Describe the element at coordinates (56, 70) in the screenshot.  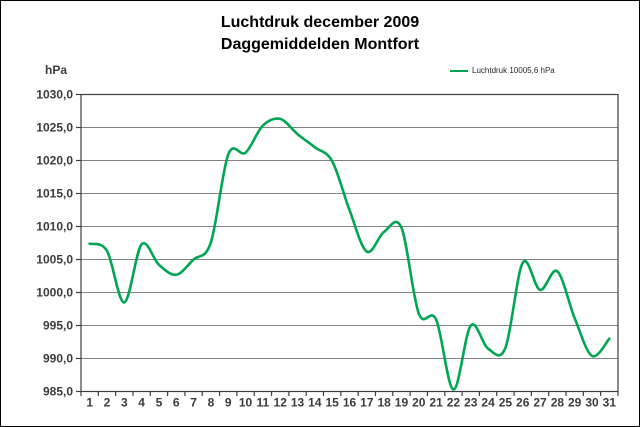
I see `y-axis-unit-label: hPa` at that location.